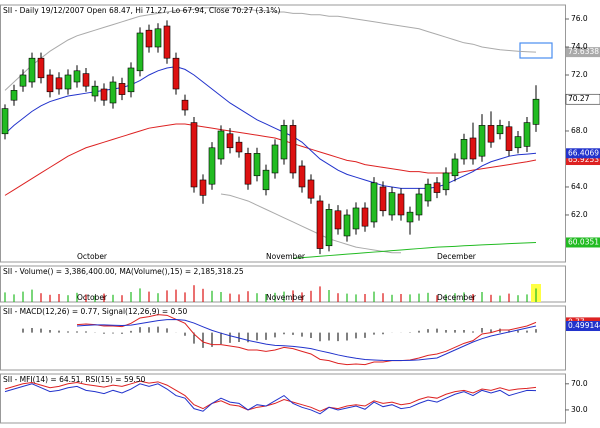  Describe the element at coordinates (579, 98) in the screenshot. I see `close-badge-label: 70.27` at that location.